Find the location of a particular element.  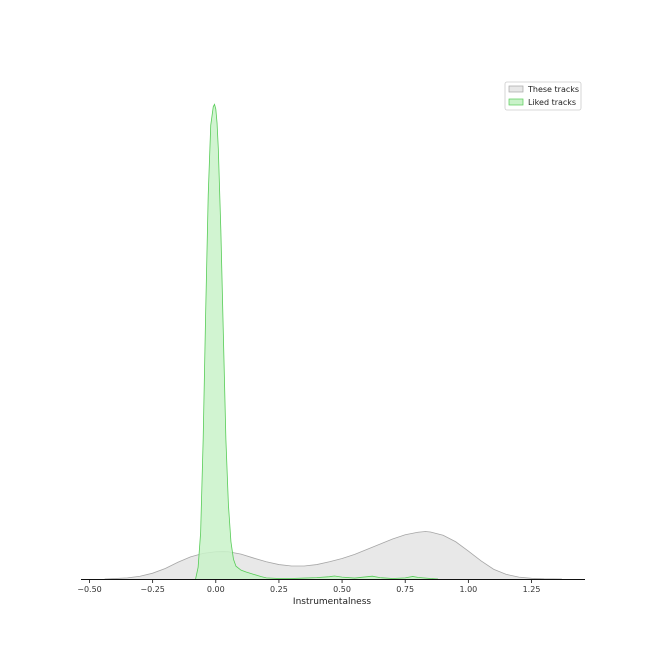

legend-box is located at coordinates (543, 96).